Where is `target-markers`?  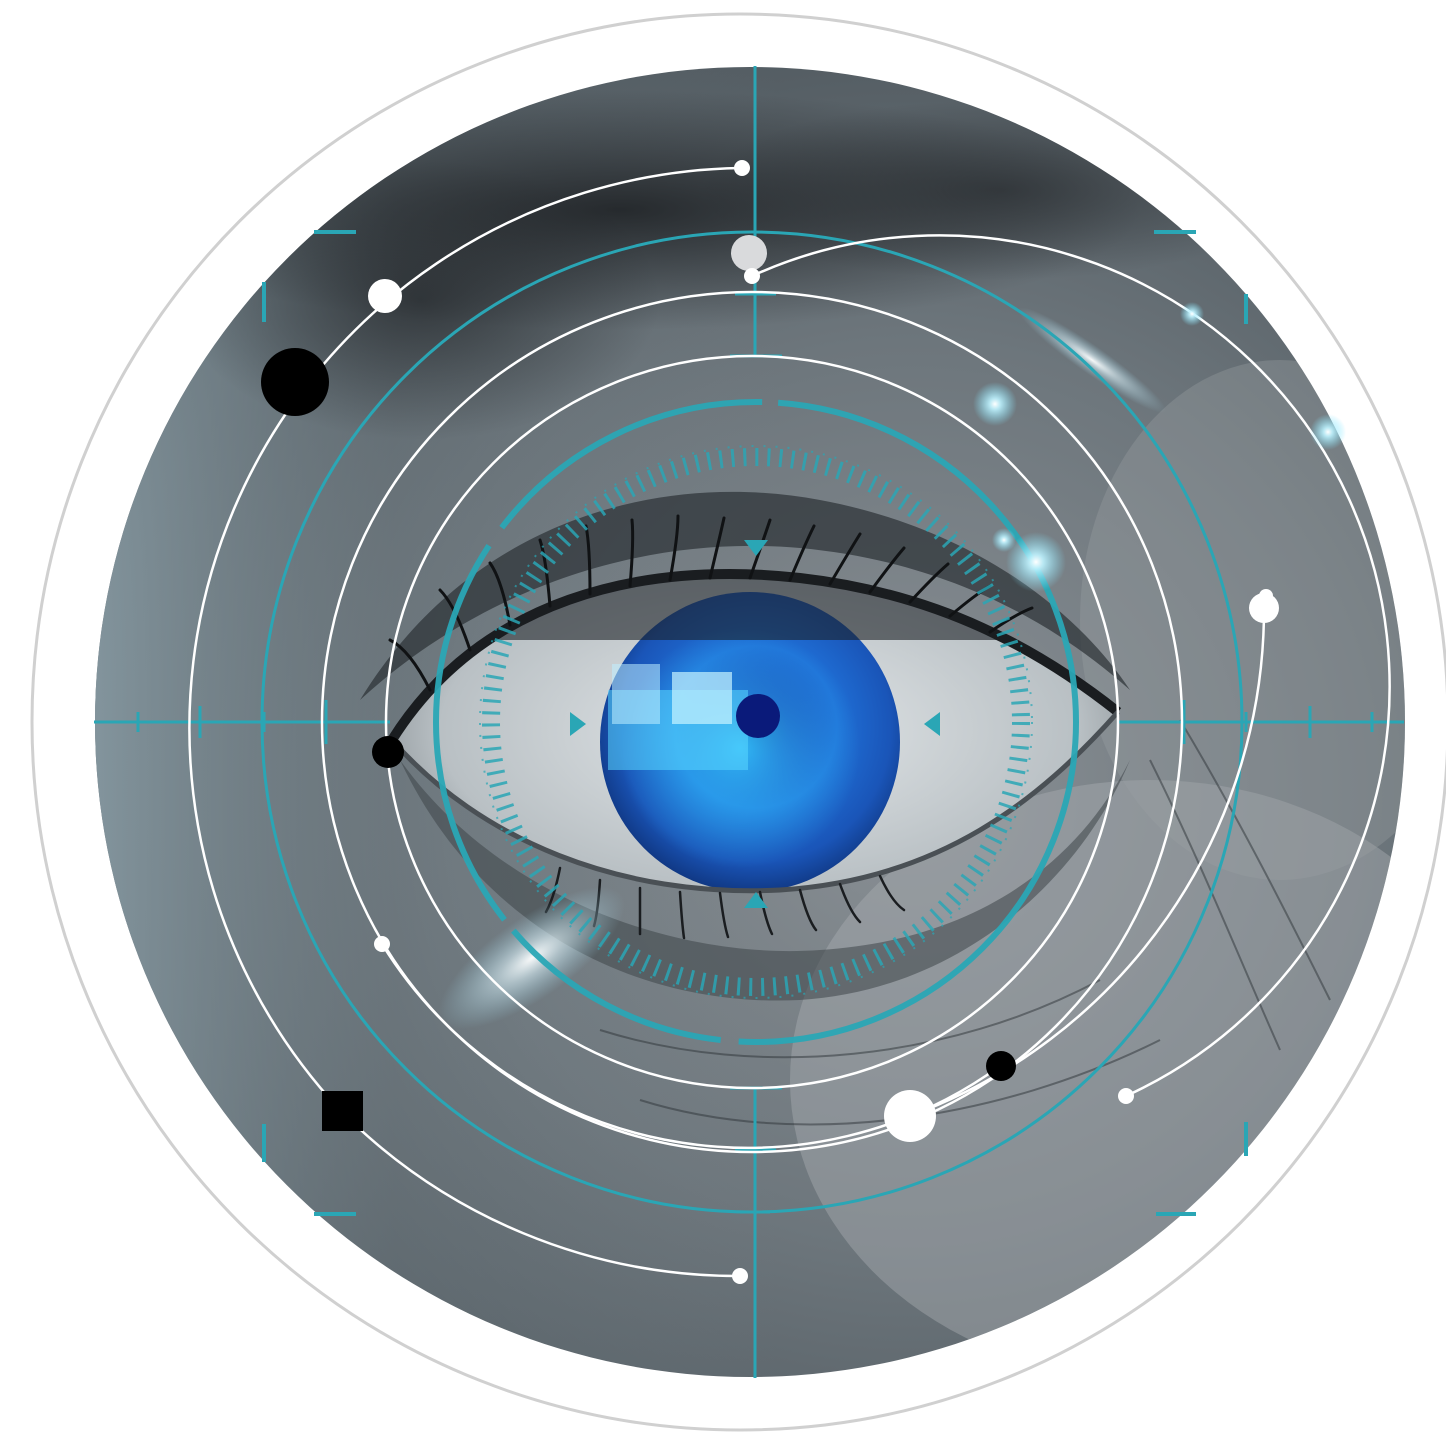 target-markers is located at coordinates (755, 724).